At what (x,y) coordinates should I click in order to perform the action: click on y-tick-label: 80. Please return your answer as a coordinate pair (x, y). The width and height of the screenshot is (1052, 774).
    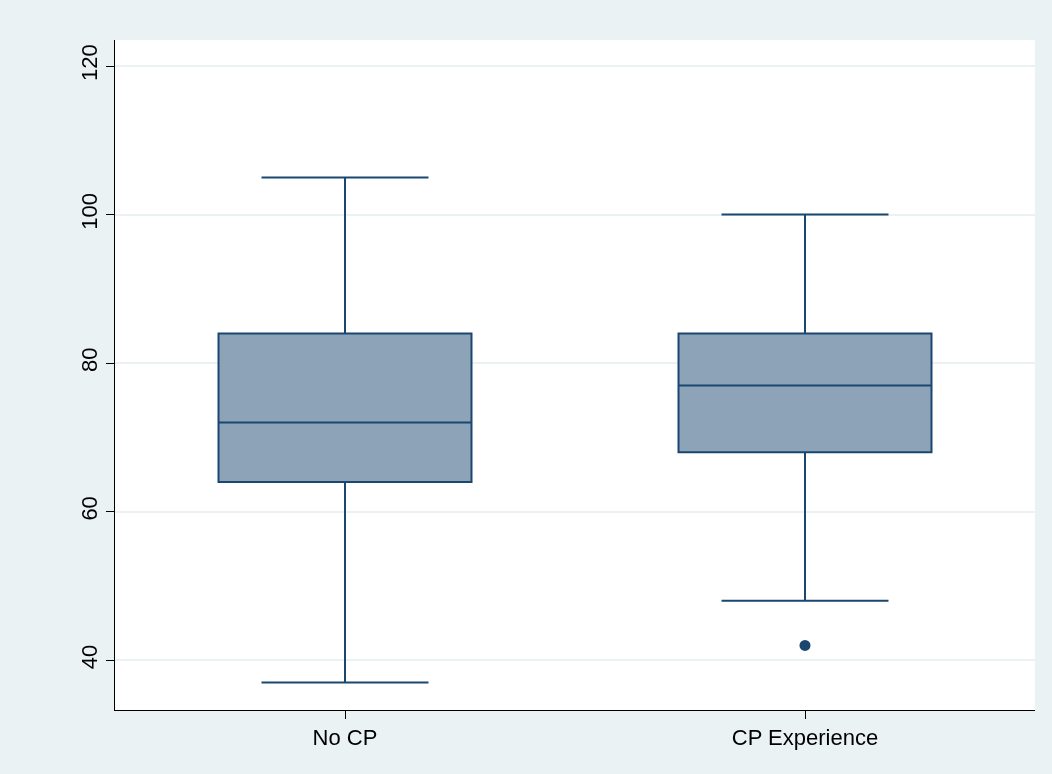
    Looking at the image, I should click on (90, 360).